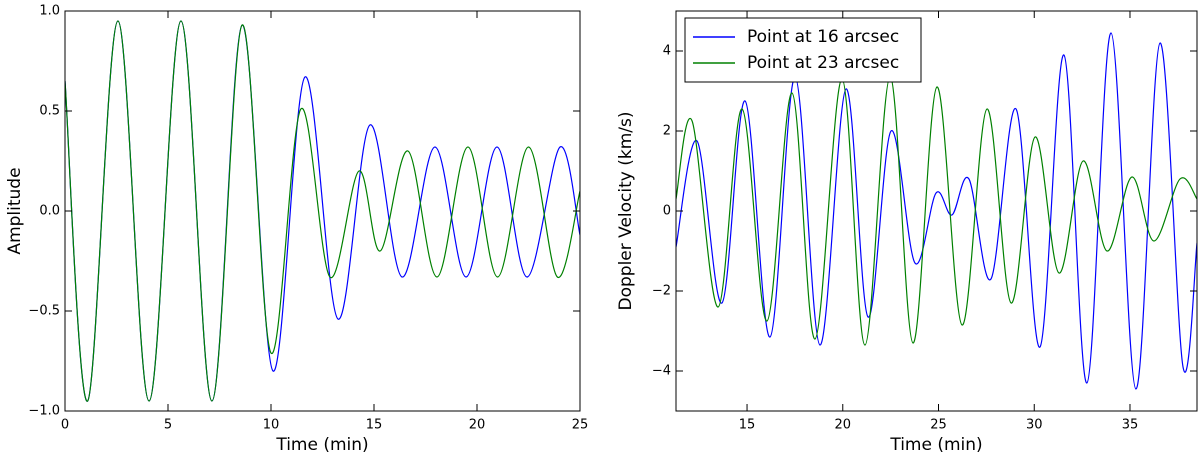 The height and width of the screenshot is (462, 1200). Describe the element at coordinates (168, 425) in the screenshot. I see `x-tick-label: 5` at that location.